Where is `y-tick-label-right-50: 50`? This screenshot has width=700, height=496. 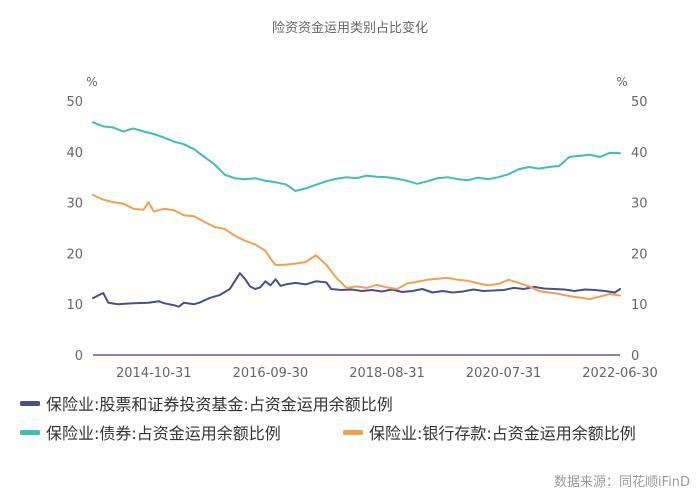 y-tick-label-right-50: 50 is located at coordinates (639, 102).